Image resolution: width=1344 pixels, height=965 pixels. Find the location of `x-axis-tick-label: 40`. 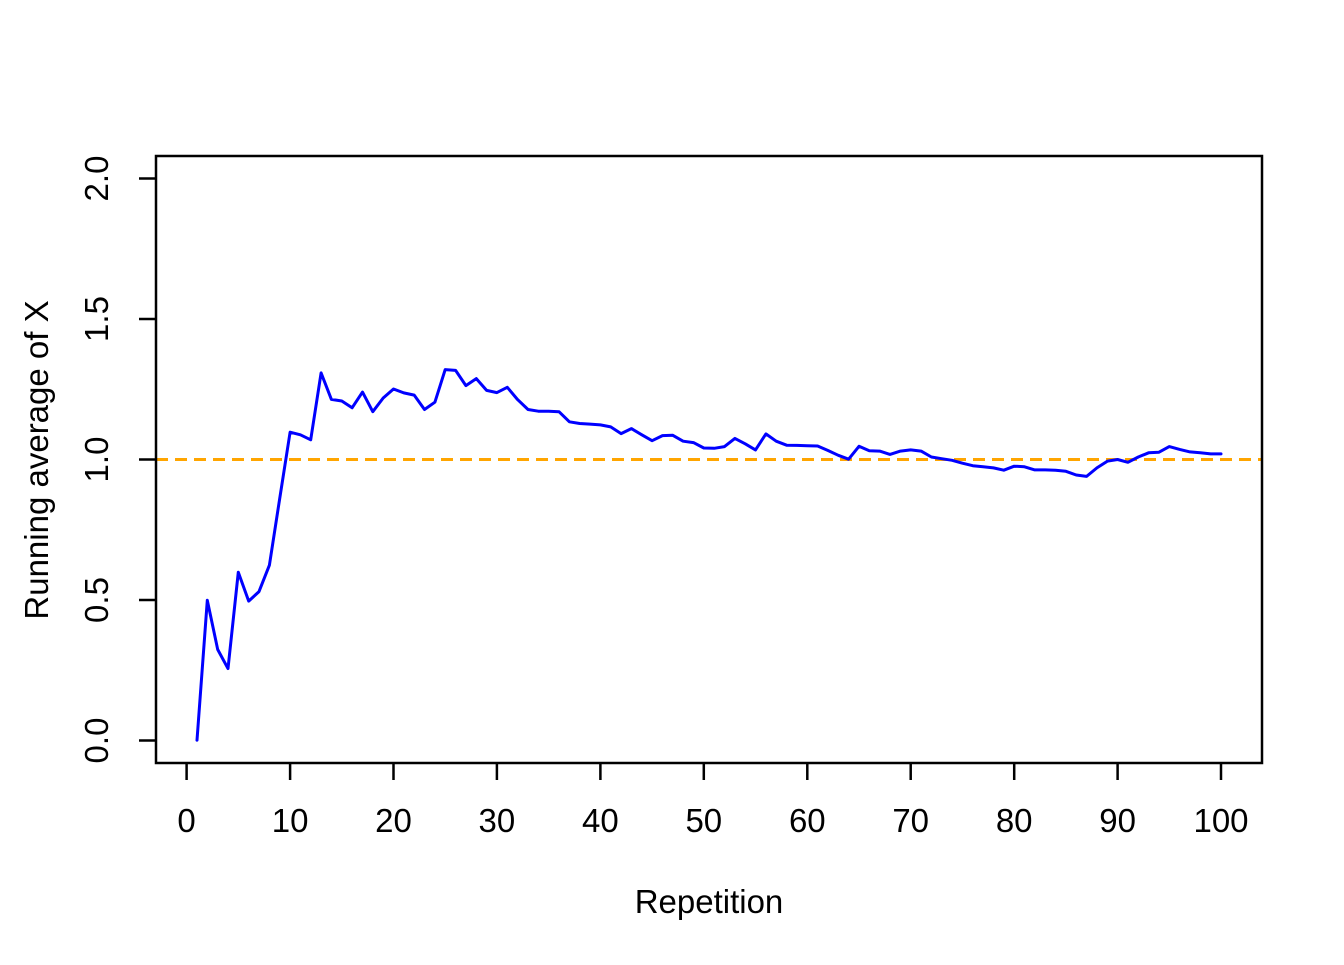

x-axis-tick-label: 40 is located at coordinates (600, 820).